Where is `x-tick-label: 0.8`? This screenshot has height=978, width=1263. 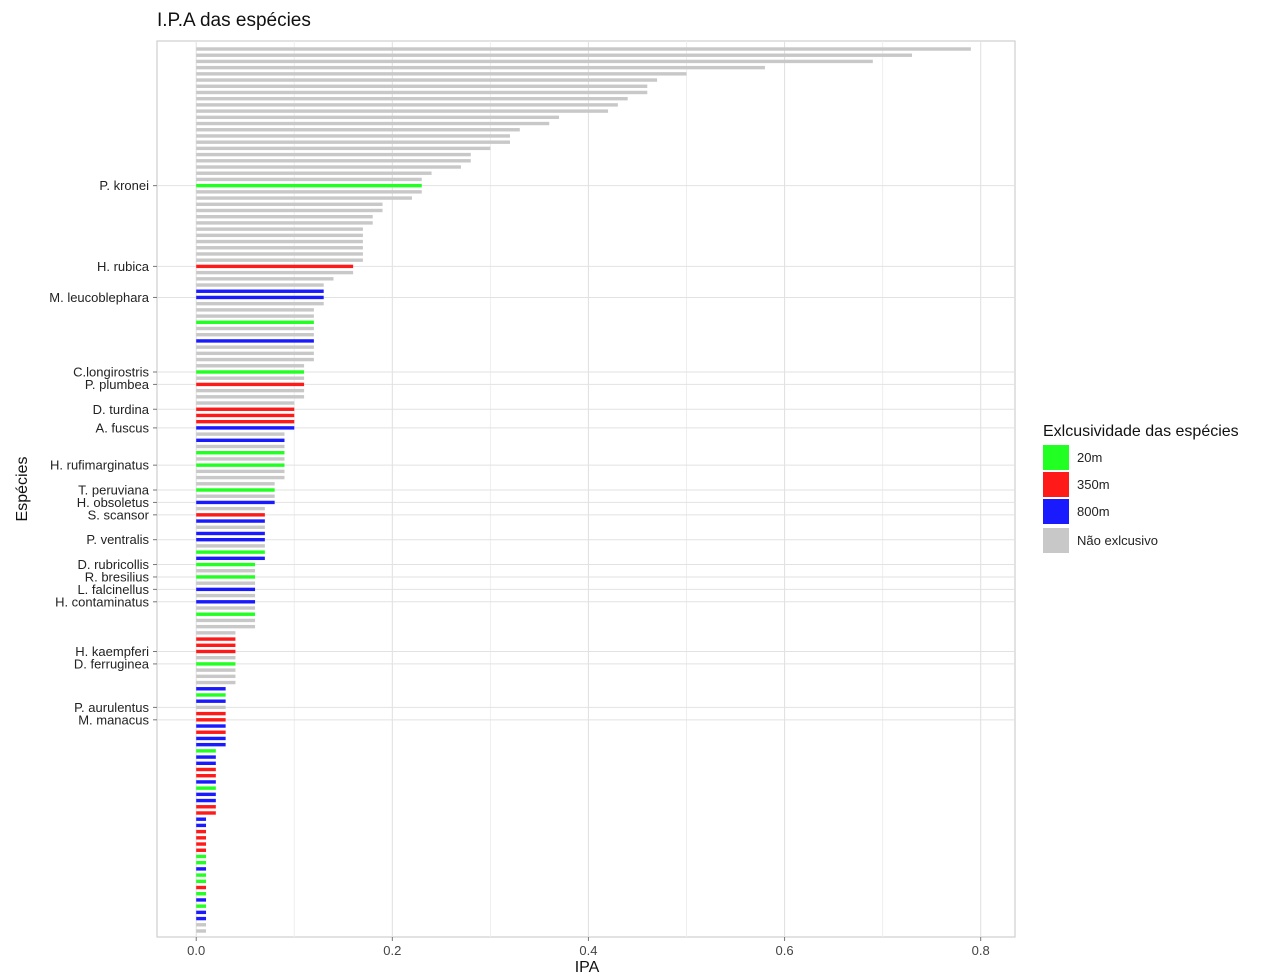
x-tick-label: 0.8 is located at coordinates (981, 950).